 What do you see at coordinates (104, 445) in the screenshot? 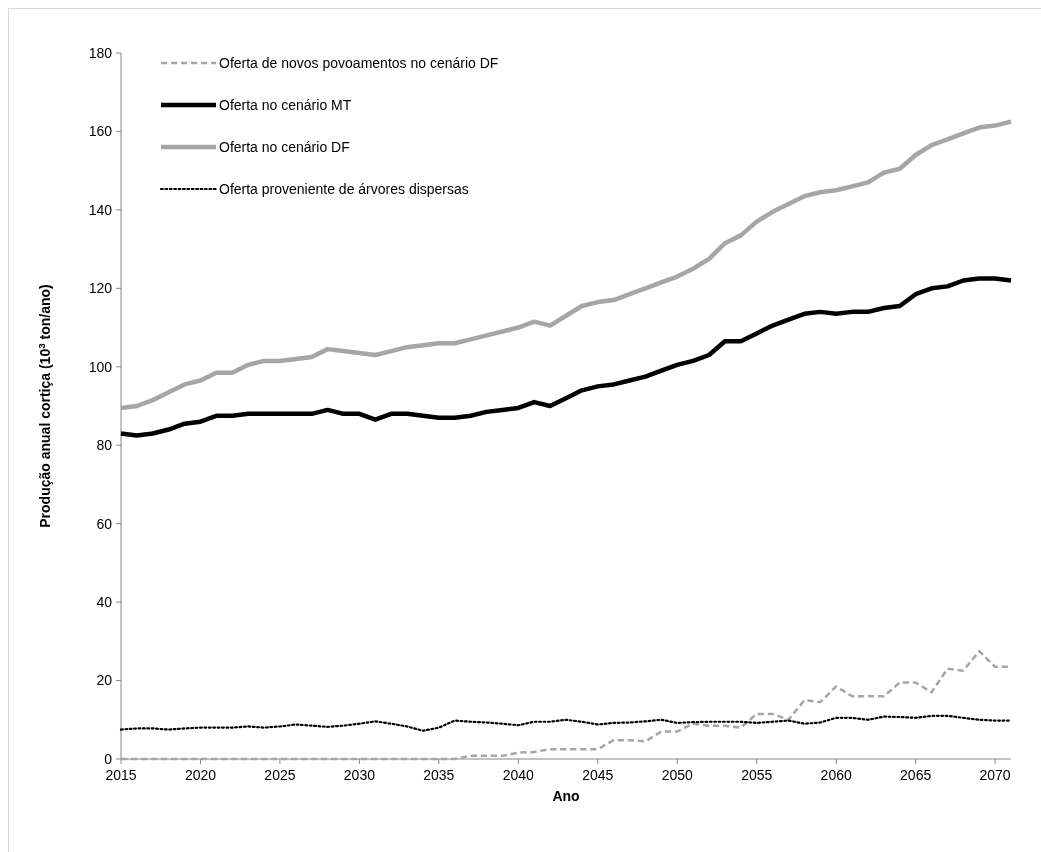
I see `y-tick-label: 80` at bounding box center [104, 445].